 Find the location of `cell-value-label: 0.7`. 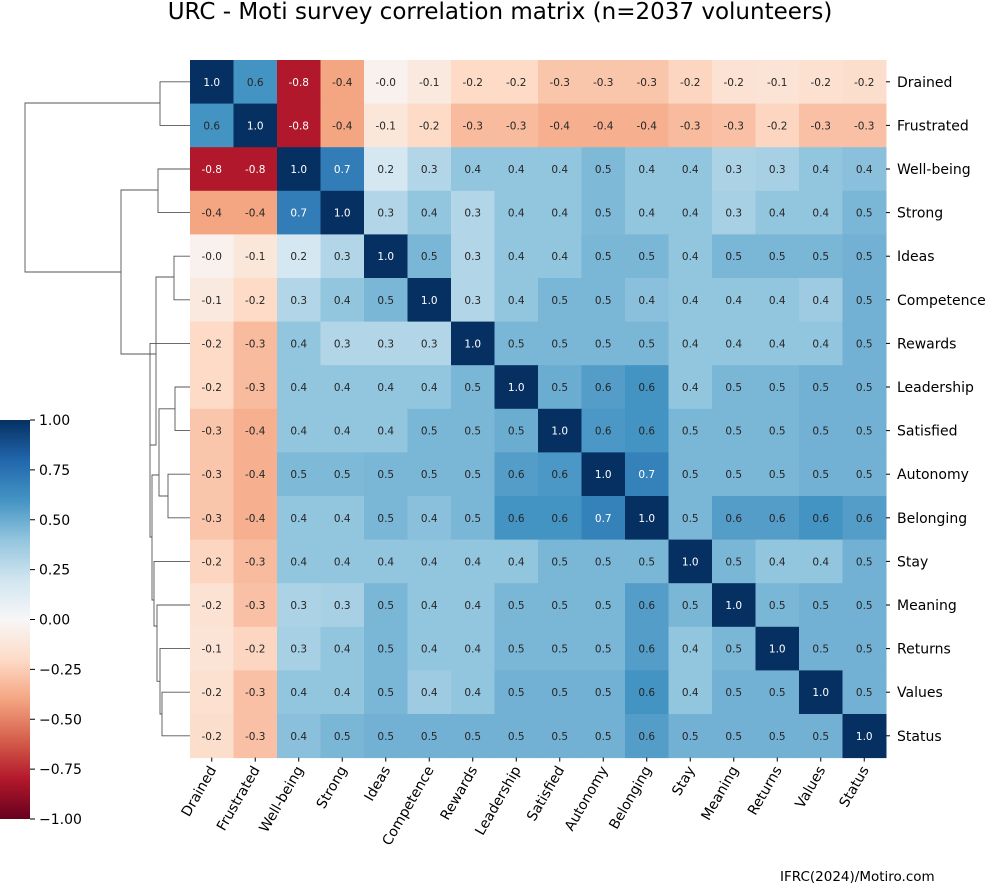

cell-value-label: 0.7 is located at coordinates (603, 519).